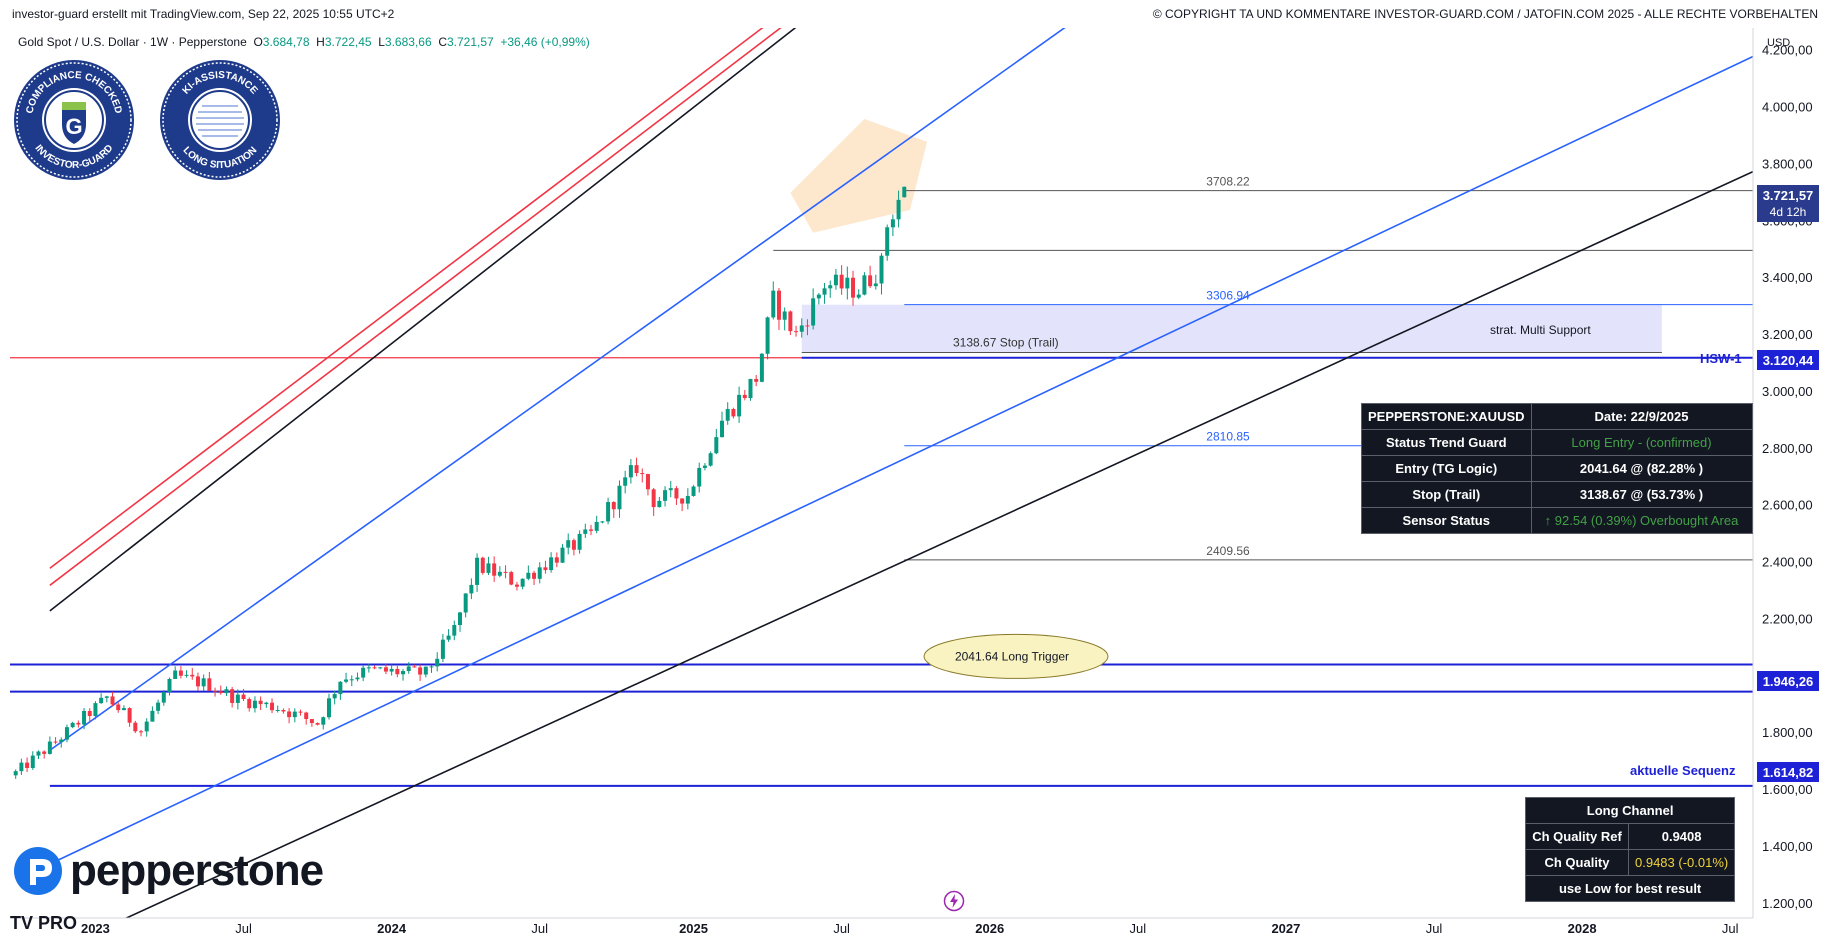 This screenshot has height=937, width=1828. I want to click on status-row-label: Stop (Trail), so click(1446, 494).